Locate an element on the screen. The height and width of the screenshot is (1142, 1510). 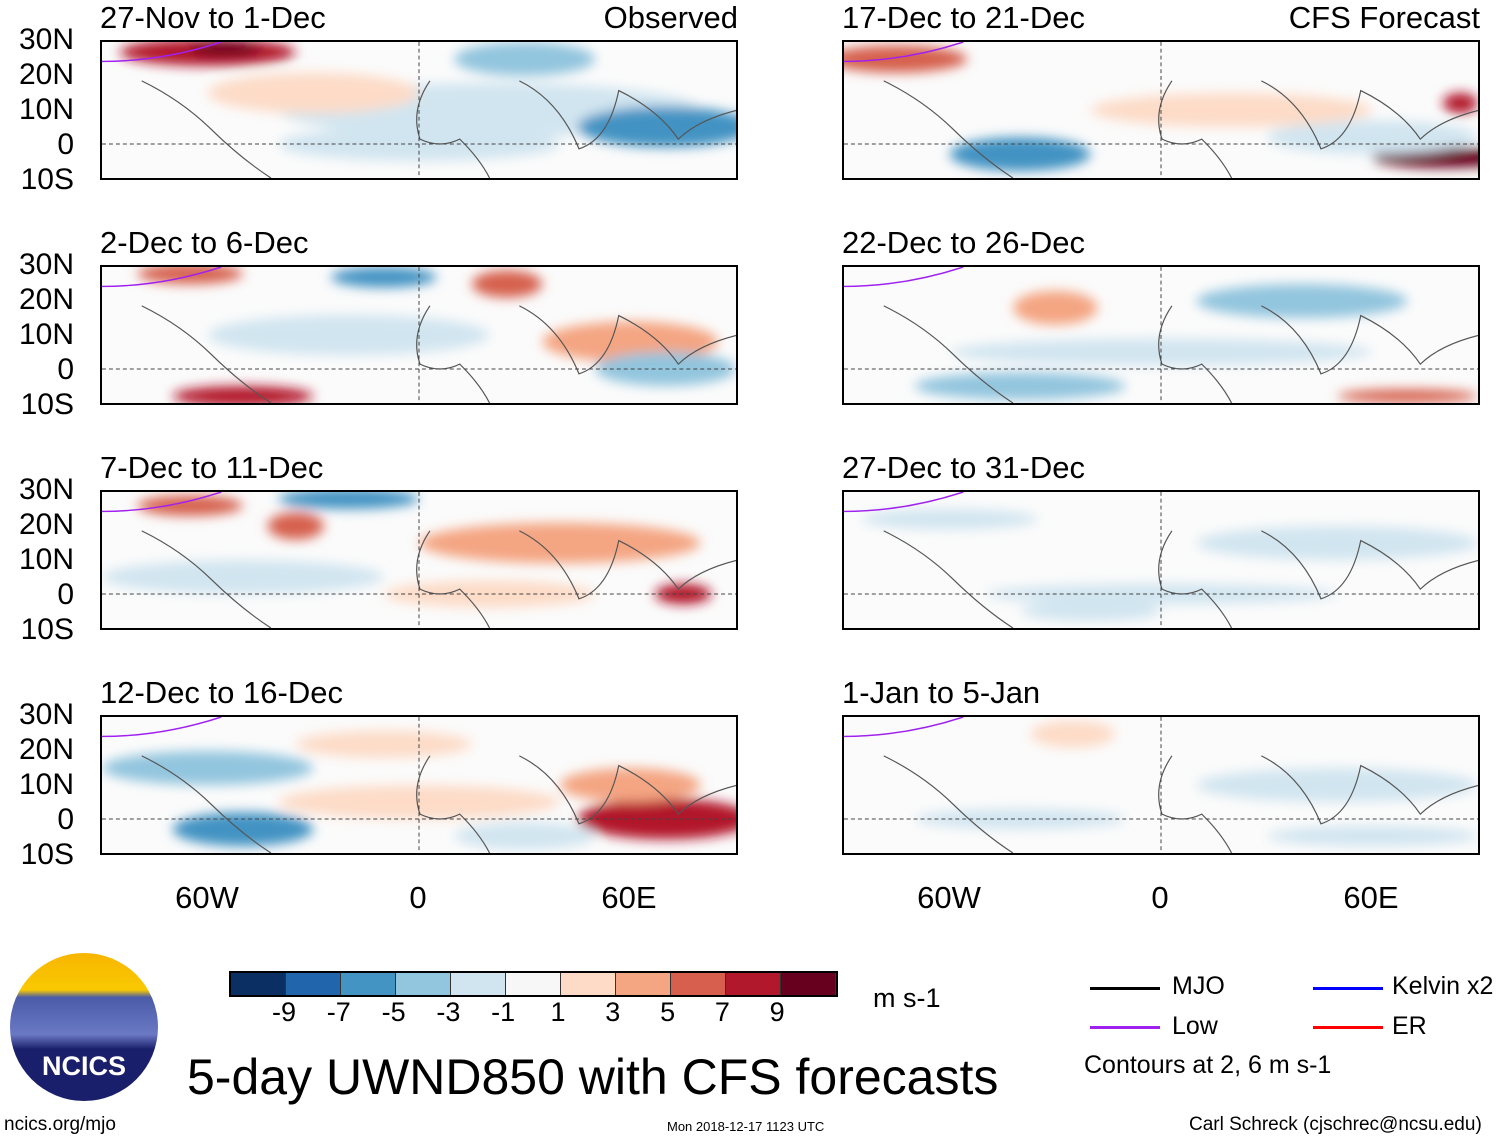
colorbar-label: 9 is located at coordinates (777, 1012).